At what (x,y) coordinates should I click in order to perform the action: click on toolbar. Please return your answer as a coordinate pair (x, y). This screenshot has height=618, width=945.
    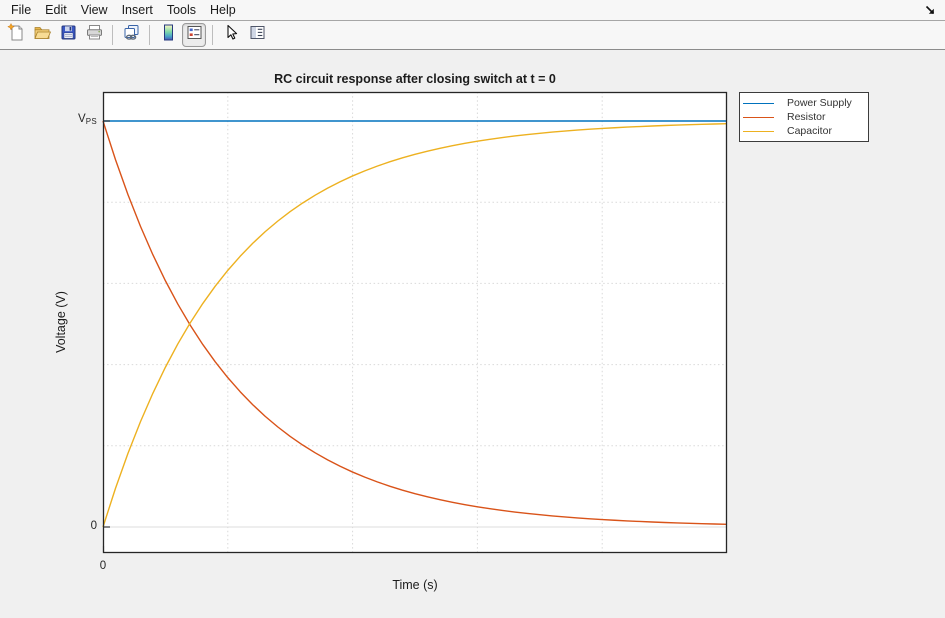
    Looking at the image, I should click on (472, 35).